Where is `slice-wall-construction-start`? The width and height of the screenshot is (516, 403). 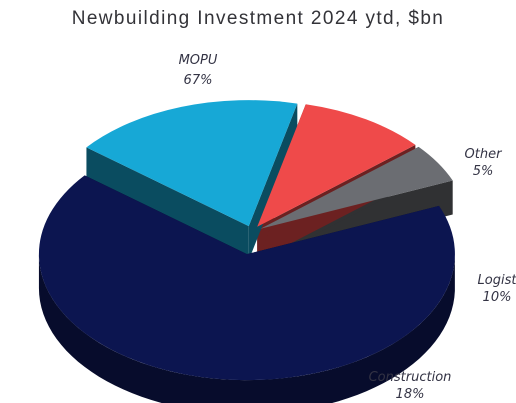 slice-wall-construction-start is located at coordinates (167, 204).